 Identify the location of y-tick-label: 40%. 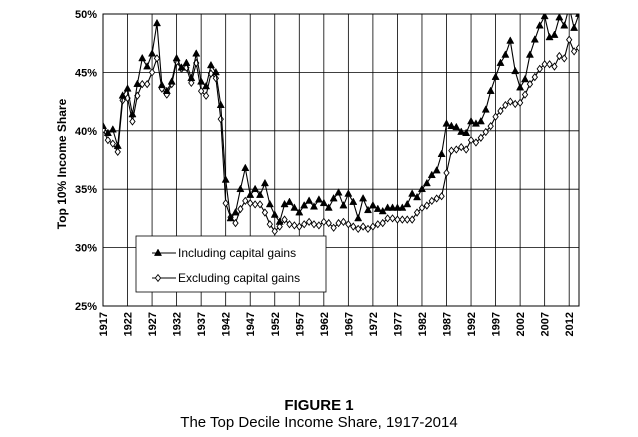
(86, 132).